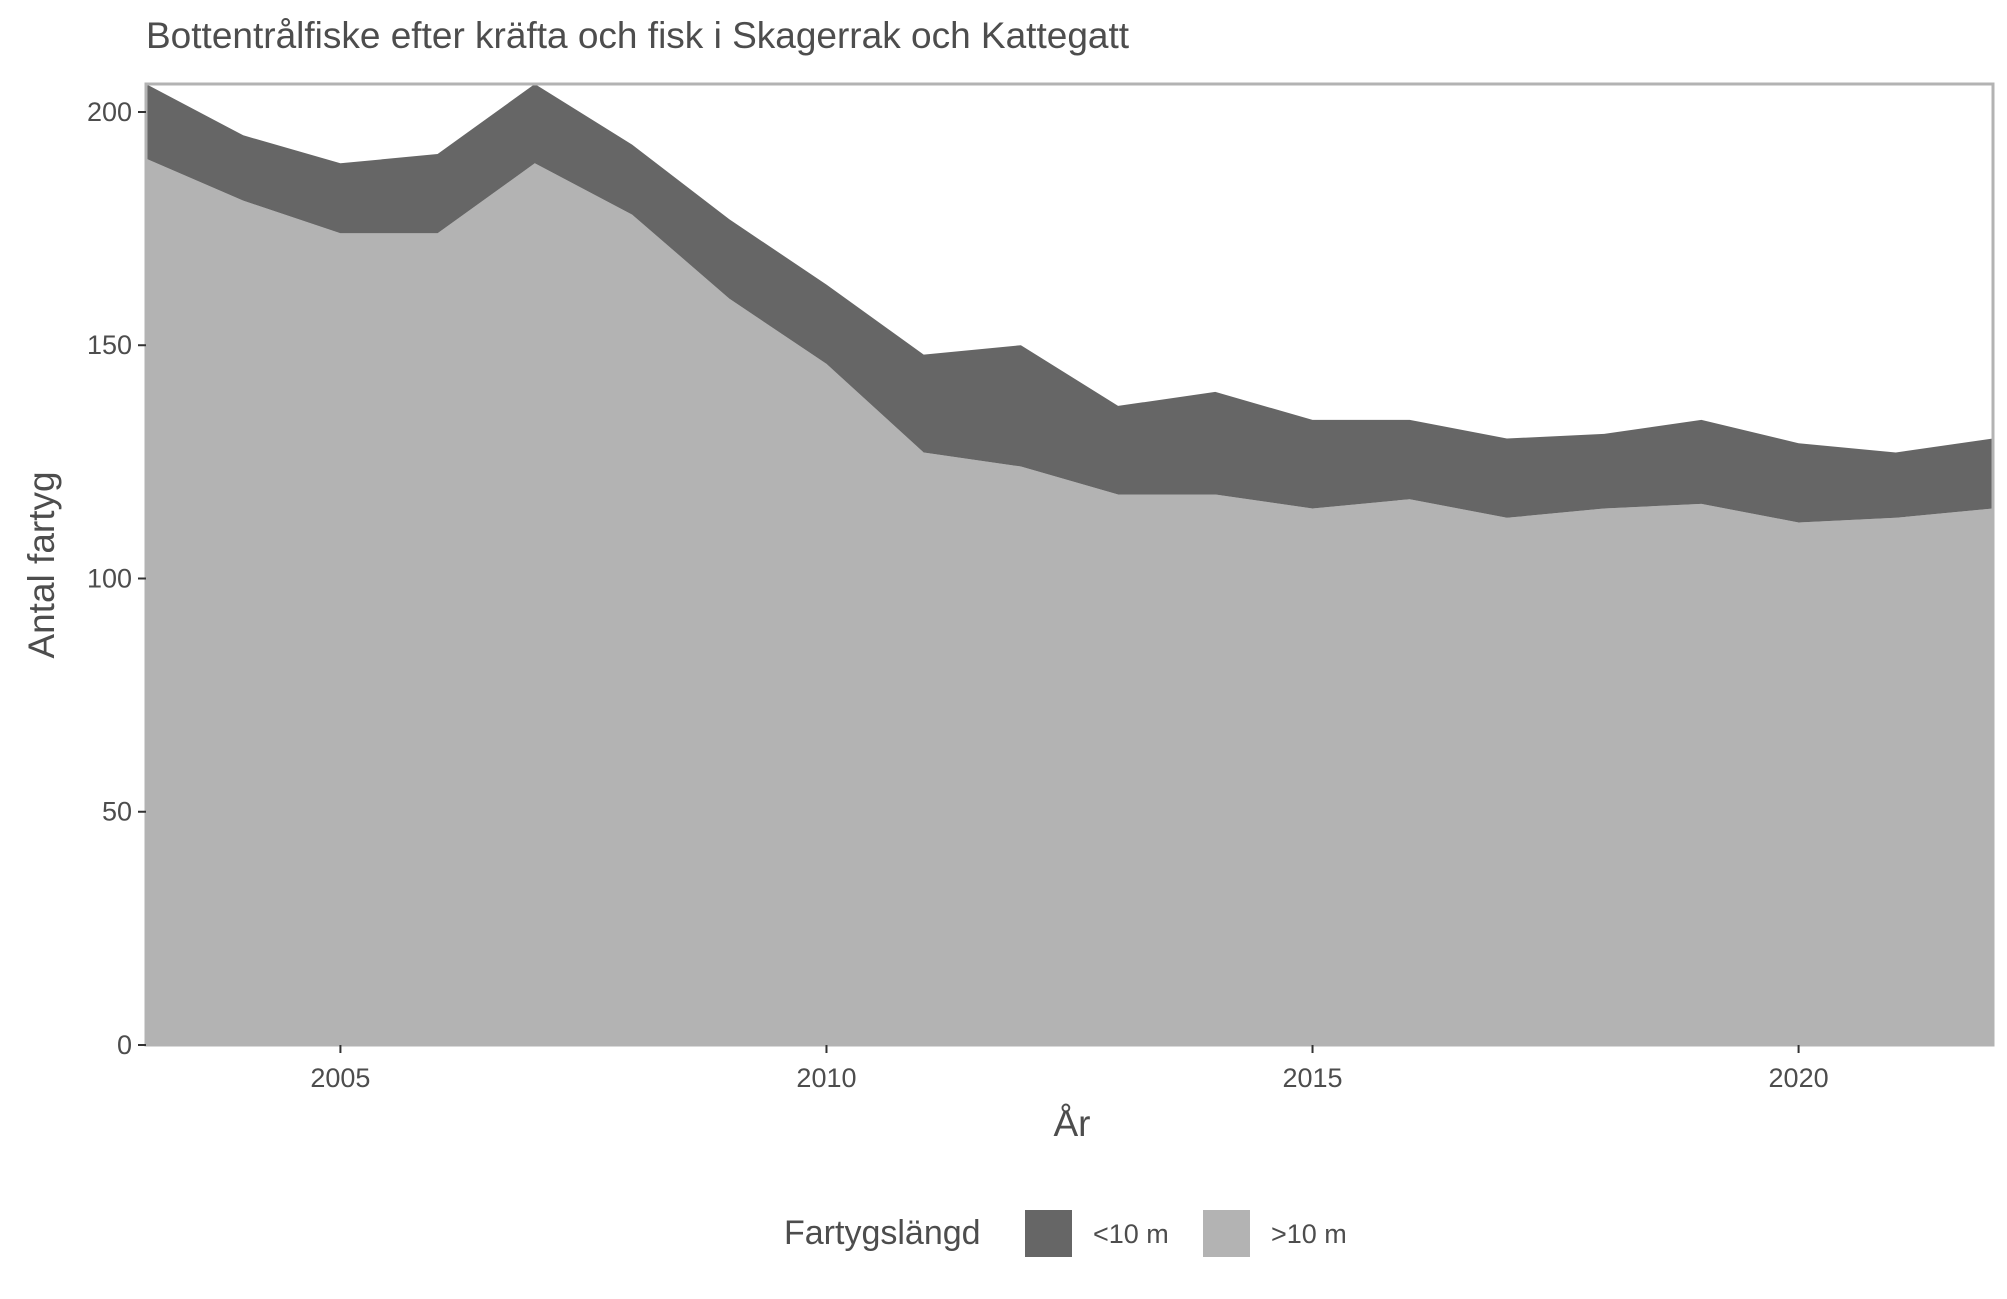 This screenshot has height=1299, width=2007. I want to click on x-axis: 2005 2010 2015 2020, so click(1069, 1069).